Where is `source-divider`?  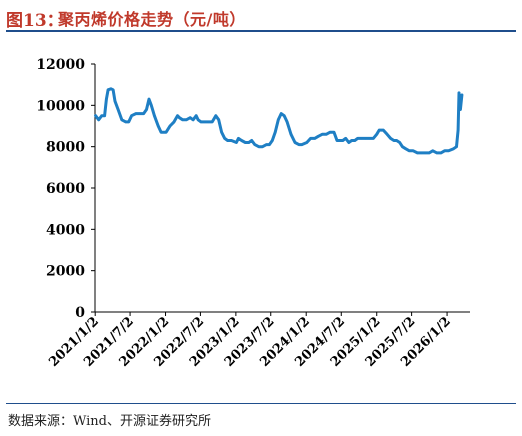
source-divider is located at coordinates (261, 403).